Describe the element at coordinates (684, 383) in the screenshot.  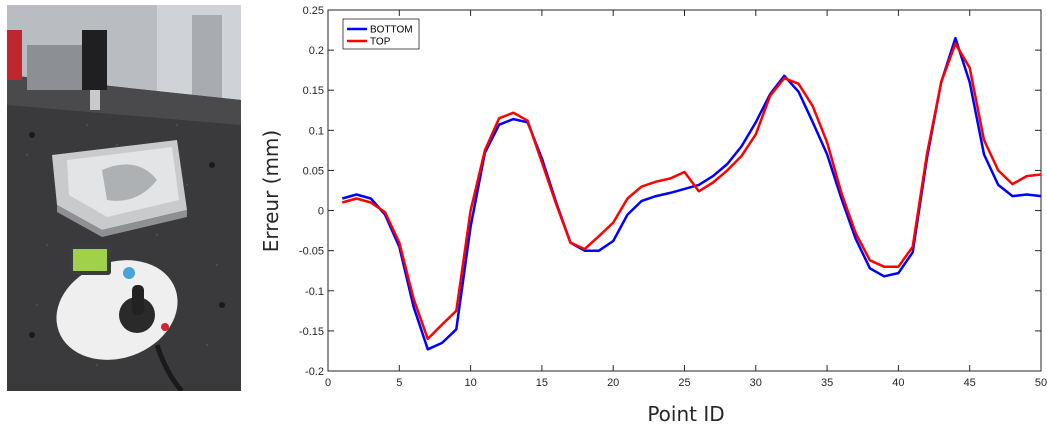
I see `x-tick-label: 25` at that location.